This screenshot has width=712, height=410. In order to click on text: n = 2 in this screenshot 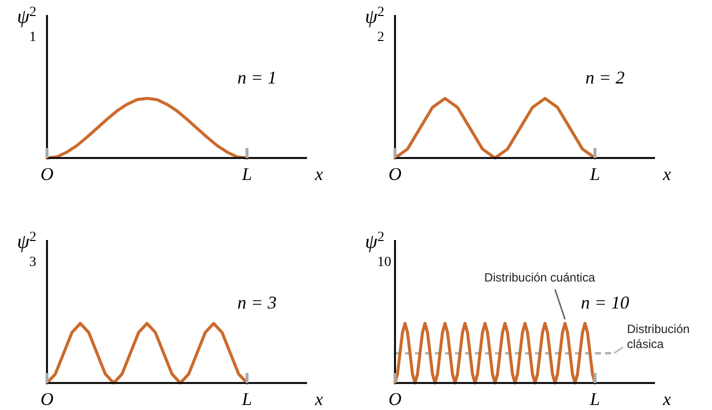, I will do `click(605, 78)`.